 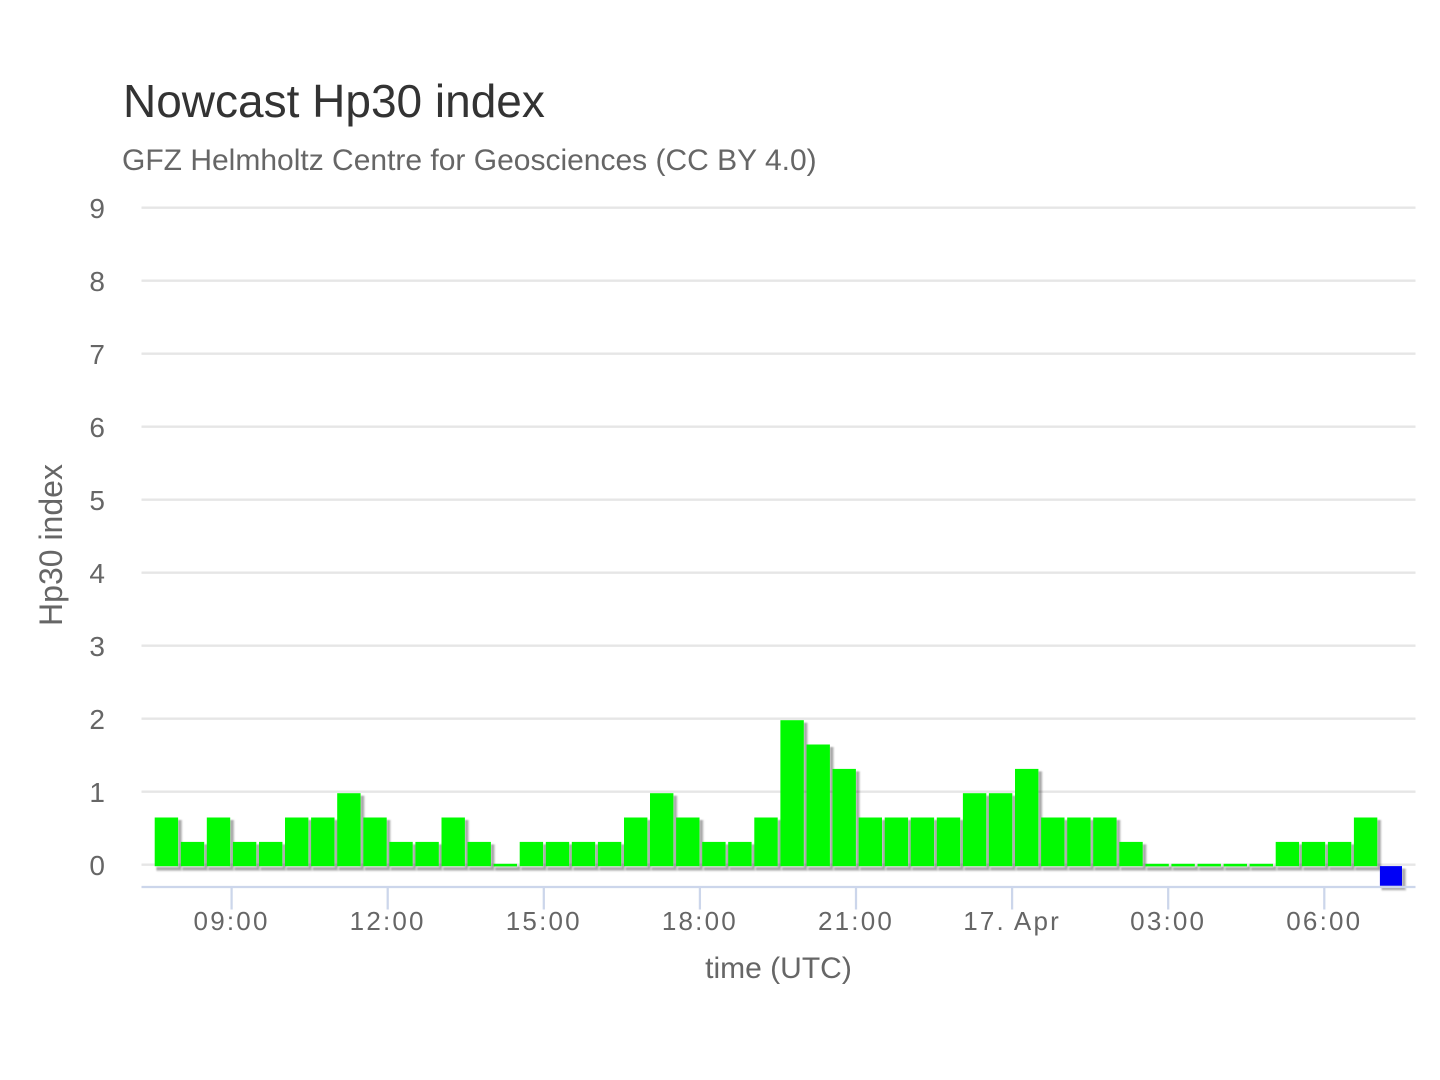 What do you see at coordinates (544, 921) in the screenshot?
I see `svg-text: 15:00` at bounding box center [544, 921].